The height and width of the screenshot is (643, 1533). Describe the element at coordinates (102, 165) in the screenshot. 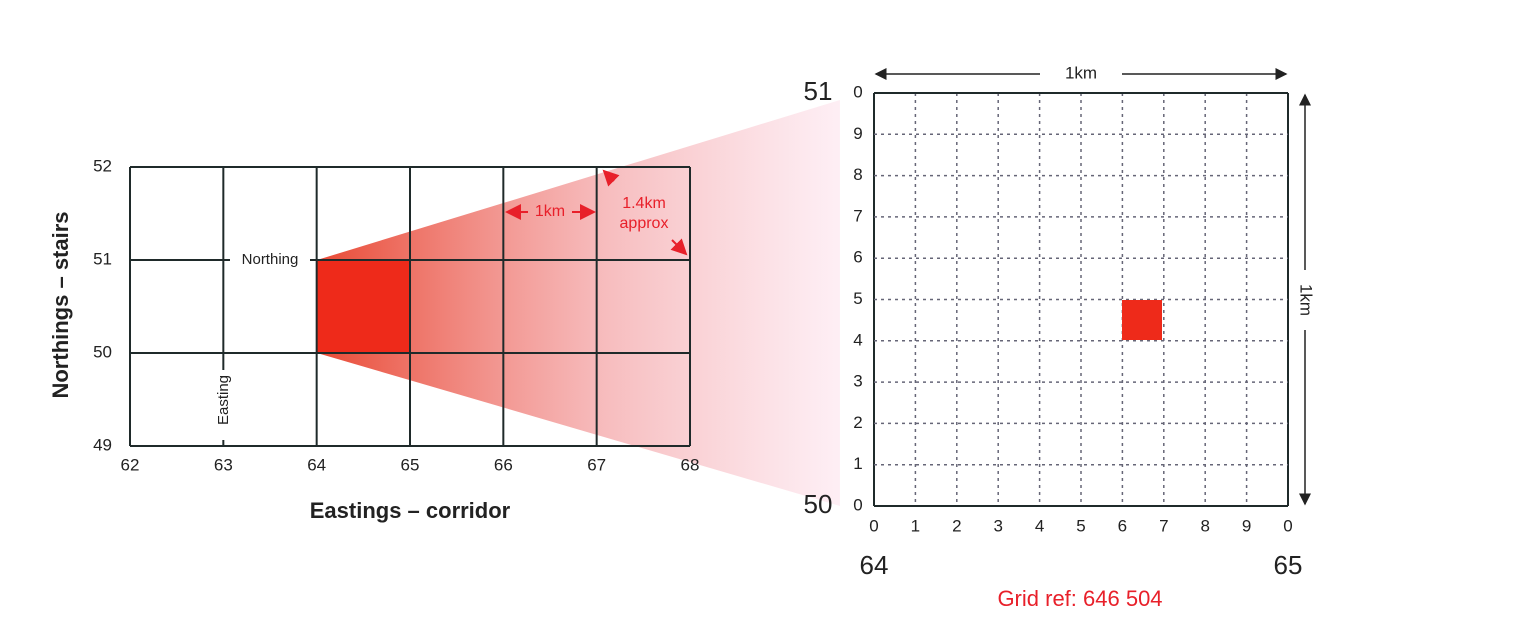

I see `y-label: 52` at that location.